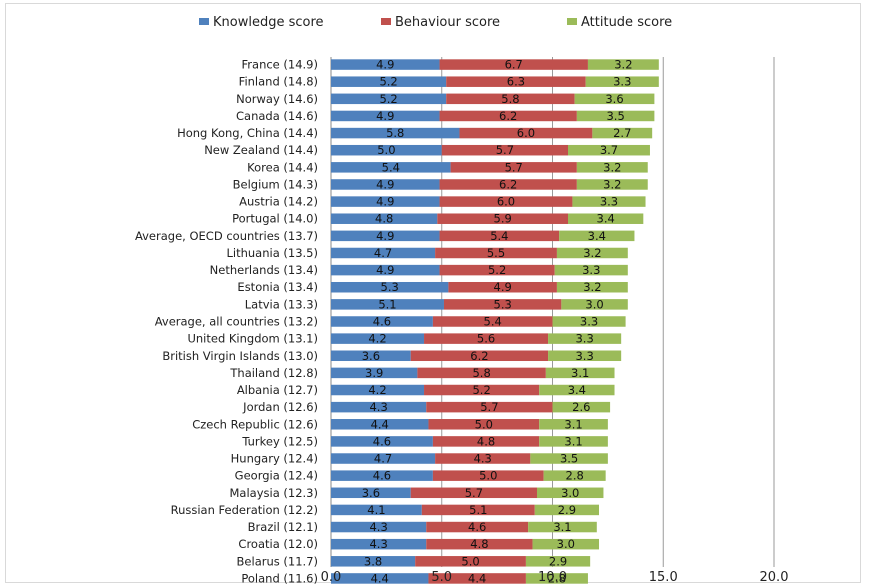 This screenshot has width=870, height=585. Describe the element at coordinates (279, 578) in the screenshot. I see `category-label: Poland (11.6)` at that location.